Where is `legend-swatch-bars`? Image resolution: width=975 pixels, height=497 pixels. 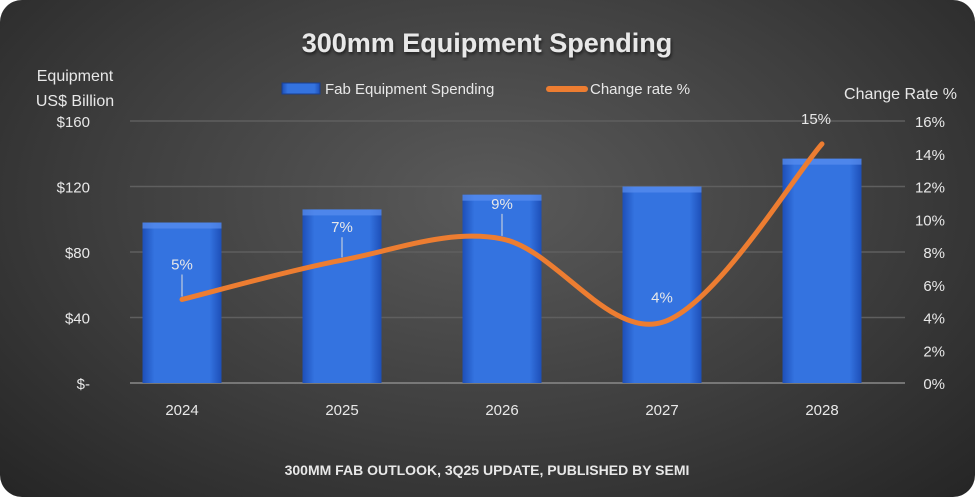
legend-swatch-bars is located at coordinates (301, 88).